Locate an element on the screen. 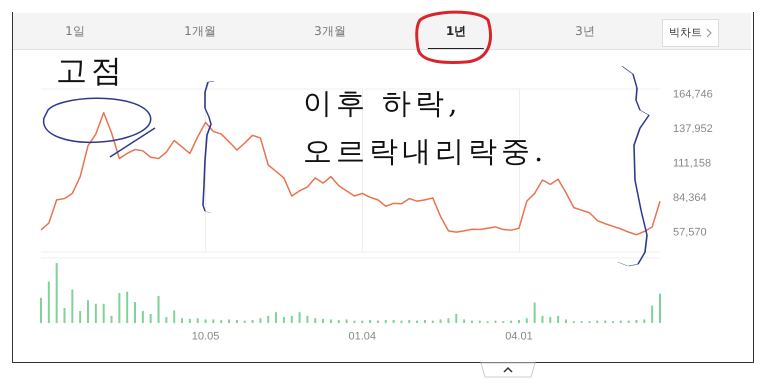 This screenshot has width=765, height=387. text: 1일 is located at coordinates (75, 31).